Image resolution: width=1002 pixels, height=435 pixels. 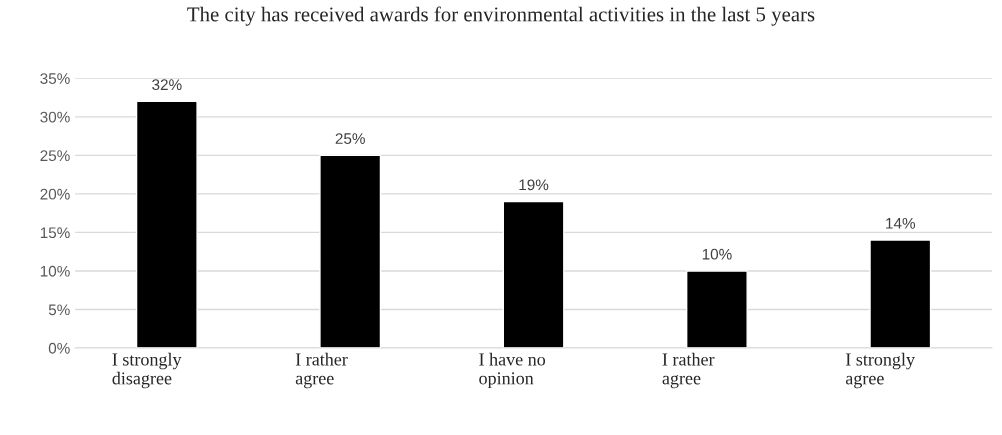 What do you see at coordinates (147, 370) in the screenshot?
I see `x-tick-label: I strongly disagree` at bounding box center [147, 370].